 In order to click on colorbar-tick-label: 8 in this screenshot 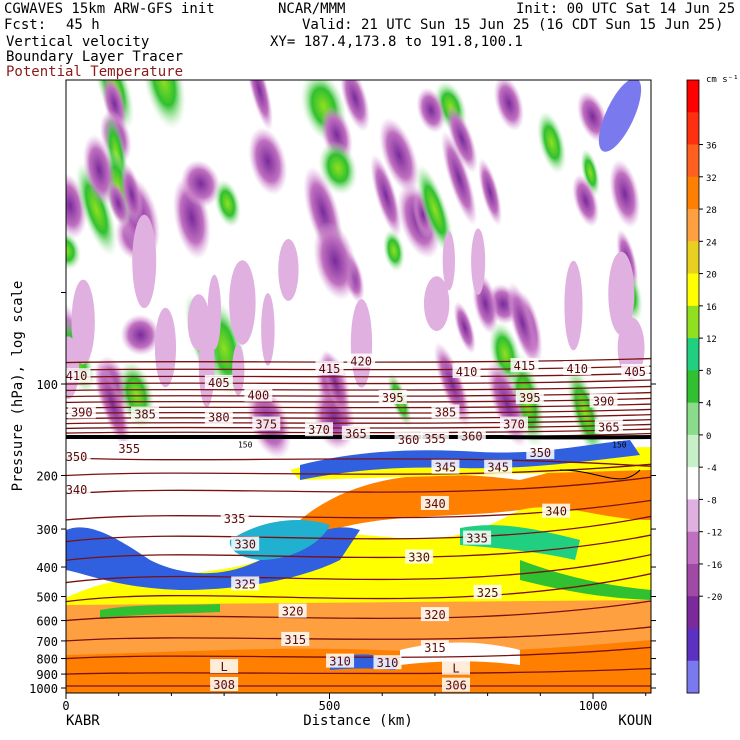, I will do `click(708, 372)`.